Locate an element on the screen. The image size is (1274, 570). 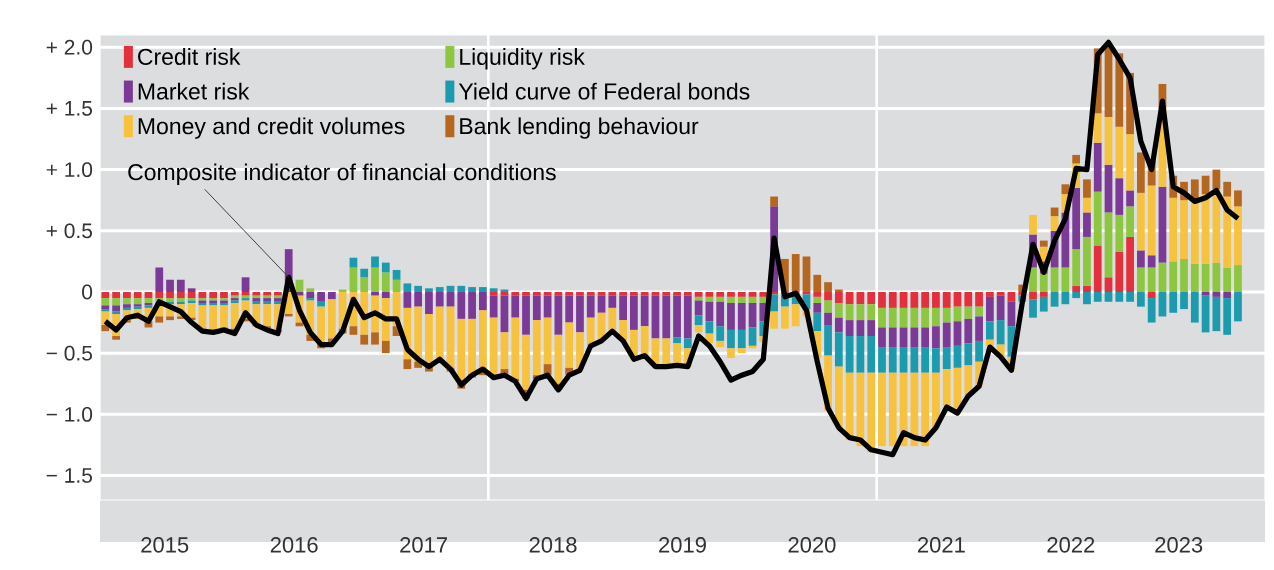
y-tick-label: − 1.0 is located at coordinates (69, 414).